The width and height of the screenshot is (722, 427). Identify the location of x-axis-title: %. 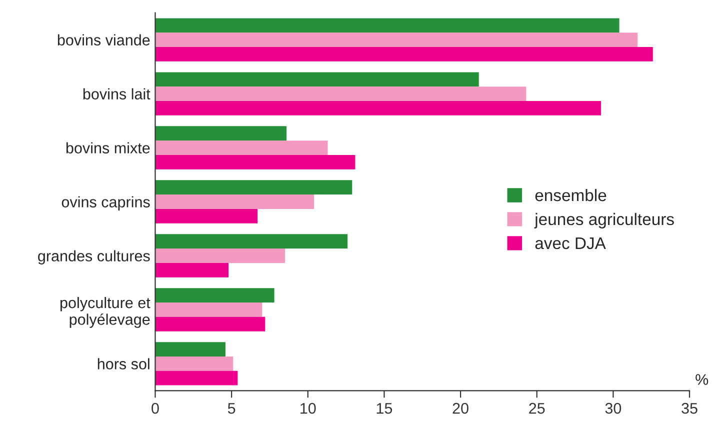
(702, 379).